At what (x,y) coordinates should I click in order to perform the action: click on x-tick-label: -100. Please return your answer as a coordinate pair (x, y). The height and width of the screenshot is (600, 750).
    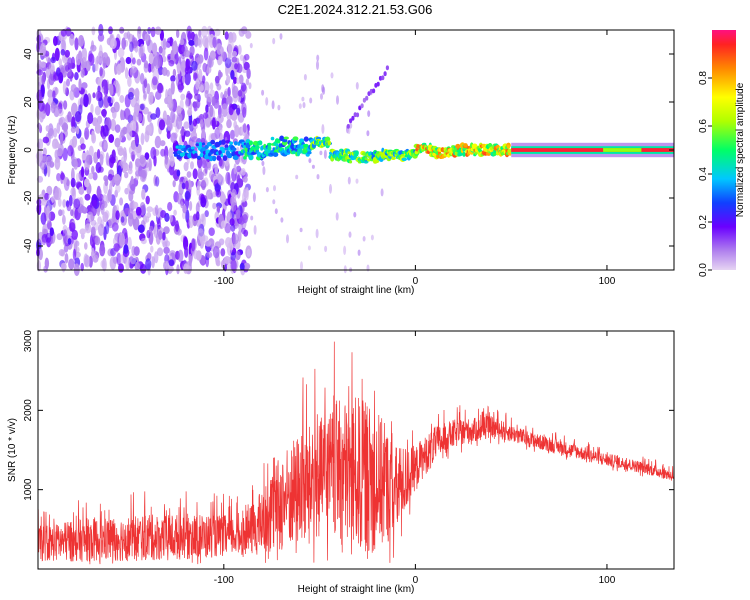
    Looking at the image, I should click on (224, 580).